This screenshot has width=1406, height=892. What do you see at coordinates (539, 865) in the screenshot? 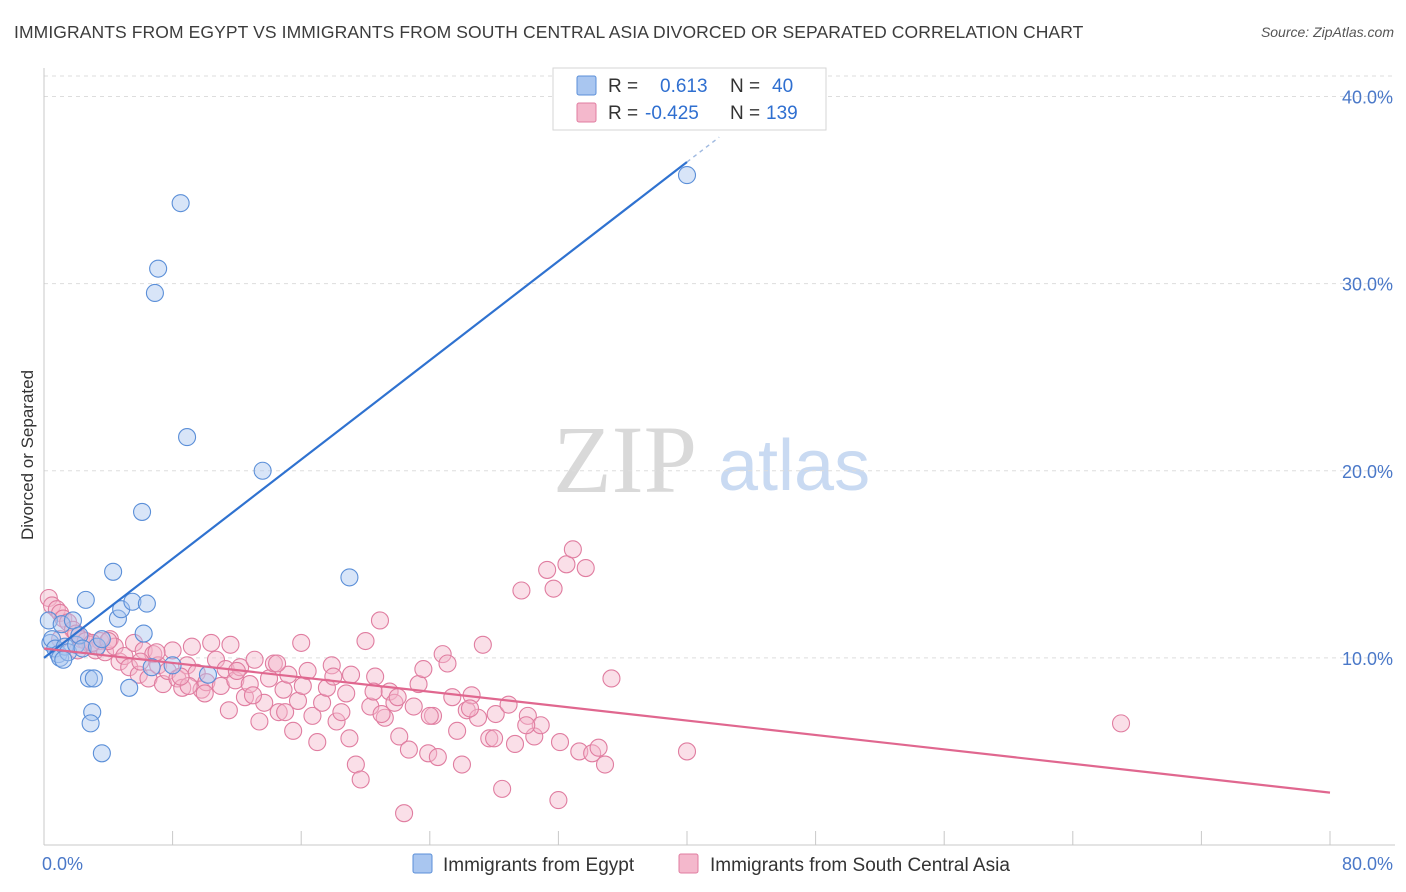
I see `bottom-legend-egypt: Immigrants from Egypt` at bounding box center [539, 865].